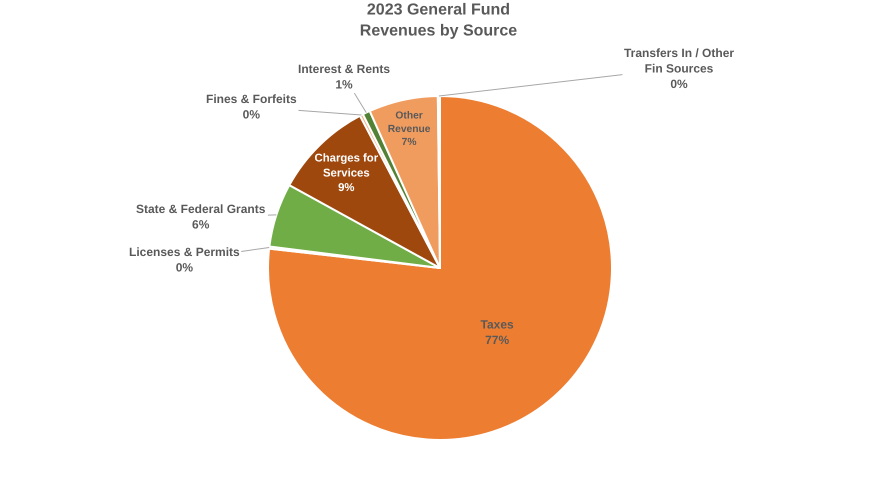 The image size is (877, 482). I want to click on data-label: 1%, so click(344, 85).